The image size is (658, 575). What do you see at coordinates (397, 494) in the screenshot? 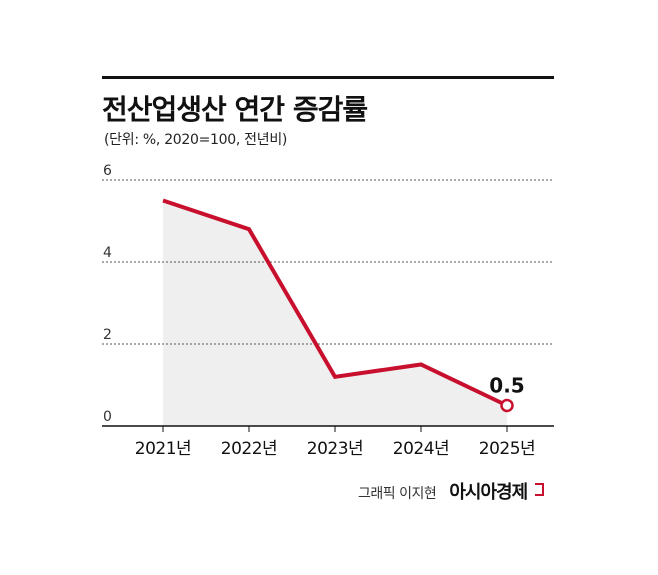
I see `credit-text: 그래픽 이지현` at bounding box center [397, 494].